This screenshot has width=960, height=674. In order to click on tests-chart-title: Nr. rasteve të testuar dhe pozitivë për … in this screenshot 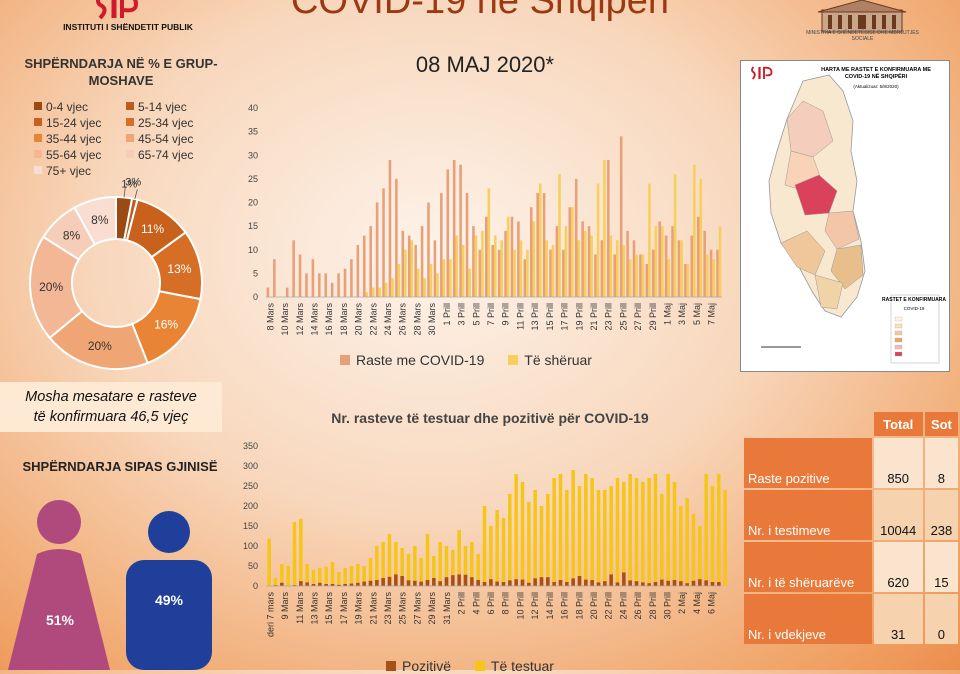, I will do `click(490, 418)`.